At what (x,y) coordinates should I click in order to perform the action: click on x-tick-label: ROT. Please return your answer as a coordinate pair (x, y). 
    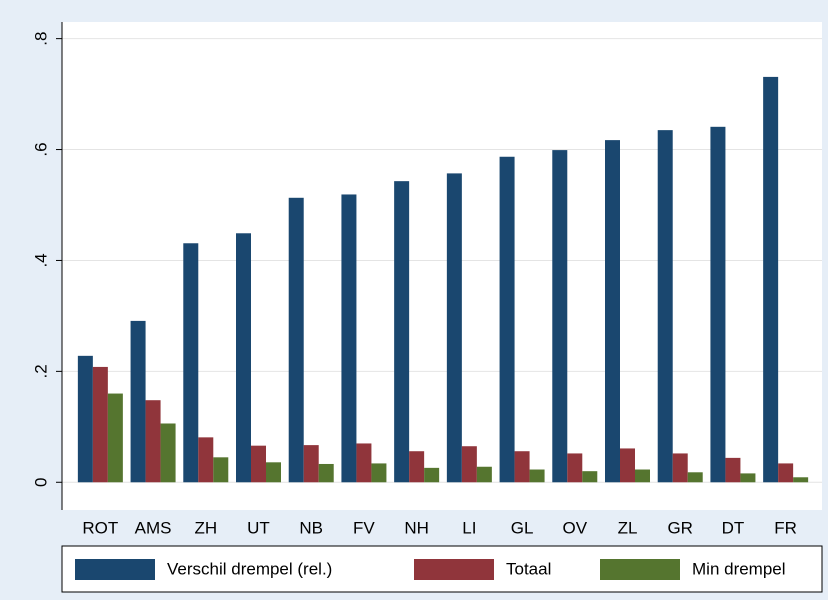
    Looking at the image, I should click on (100, 527).